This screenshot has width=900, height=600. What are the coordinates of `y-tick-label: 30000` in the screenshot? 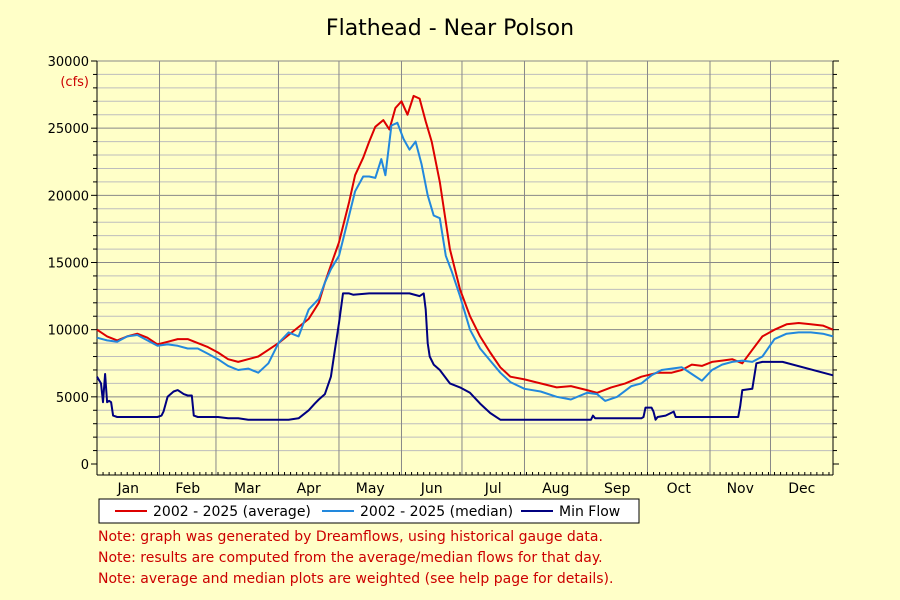 It's located at (68, 62).